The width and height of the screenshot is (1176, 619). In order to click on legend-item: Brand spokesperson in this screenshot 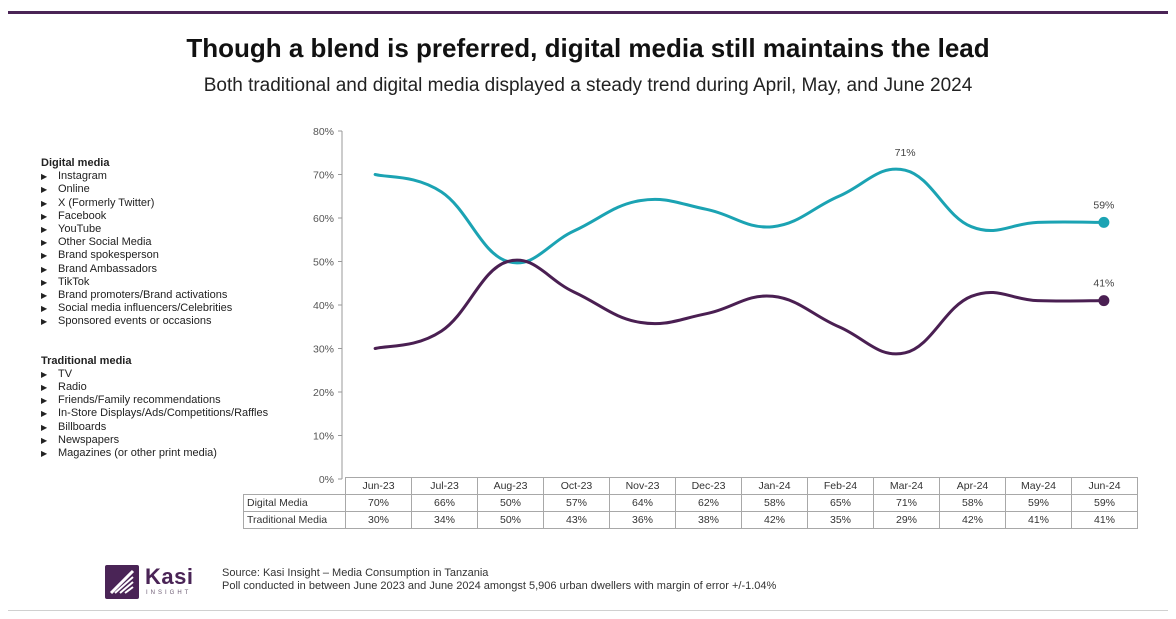, I will do `click(154, 255)`.